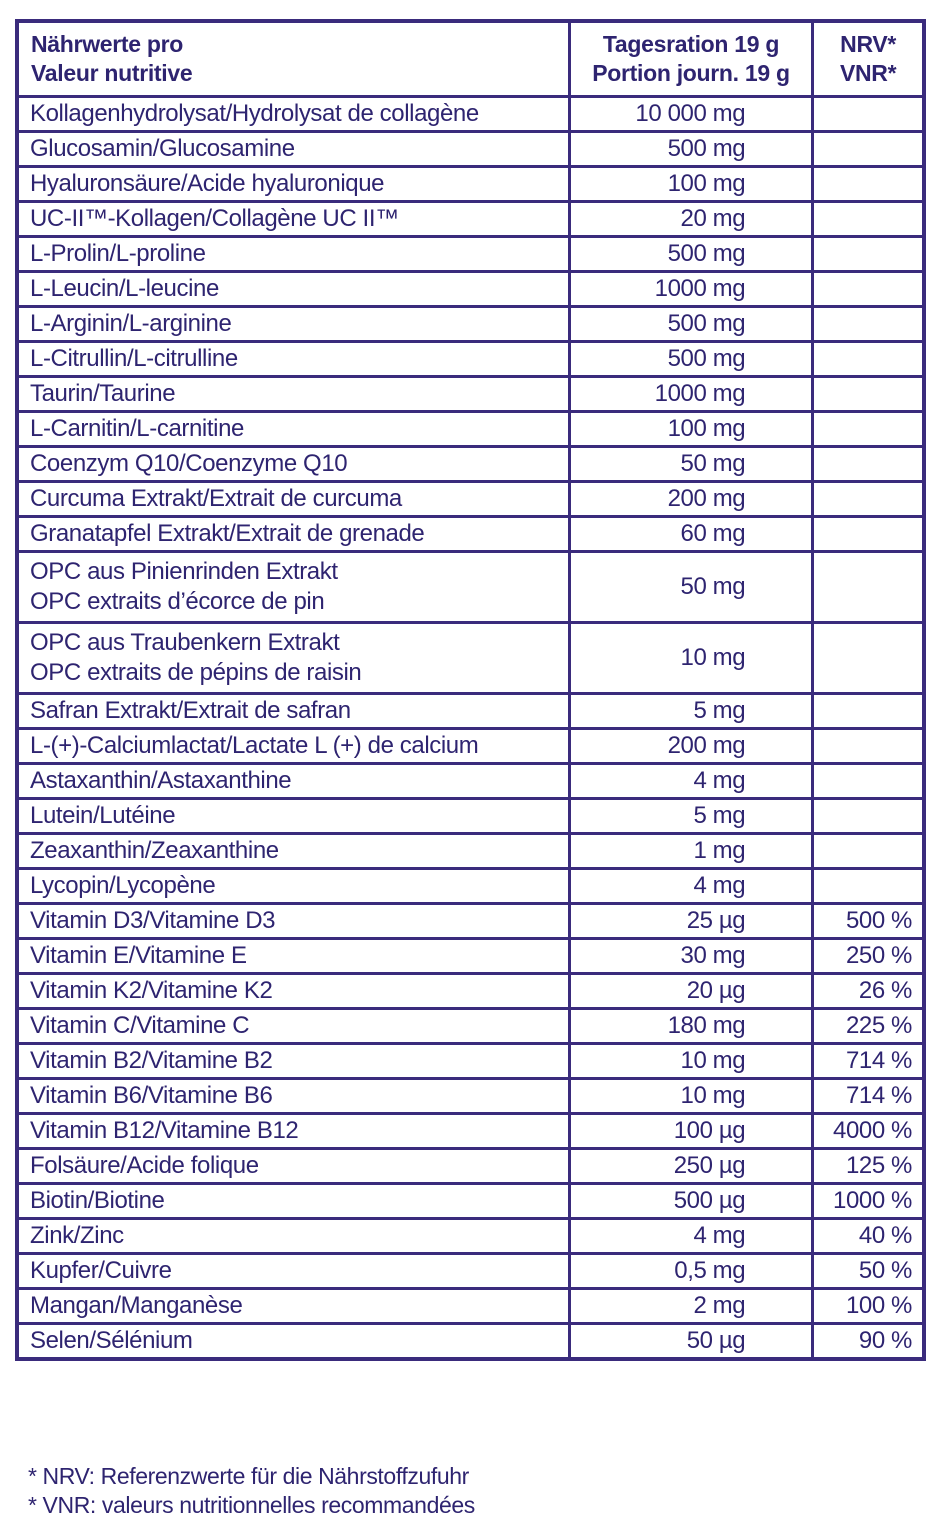 The width and height of the screenshot is (946, 1538). I want to click on table-row: Glucosamin/Glucosamine 500 mg, so click(470, 149).